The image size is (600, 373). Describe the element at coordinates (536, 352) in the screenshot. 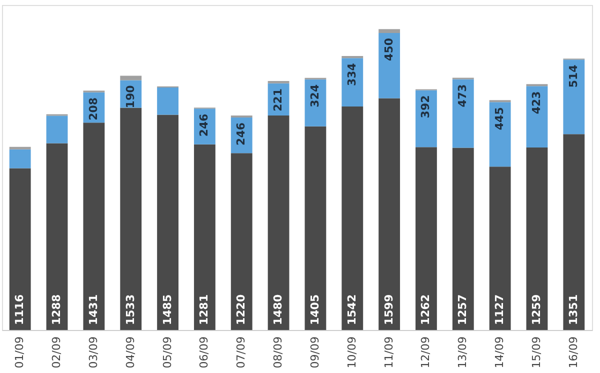

I see `x-tick-label: 15/09` at that location.